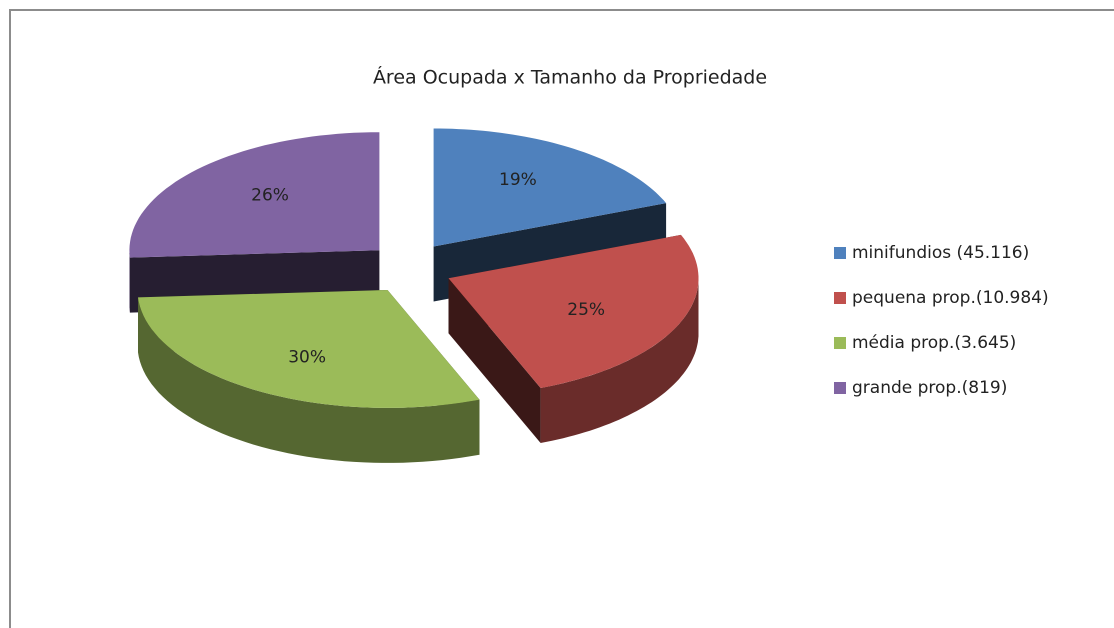 Image resolution: width=1114 pixels, height=628 pixels. What do you see at coordinates (929, 388) in the screenshot?
I see `legend-label: grande prop.(819)` at bounding box center [929, 388].